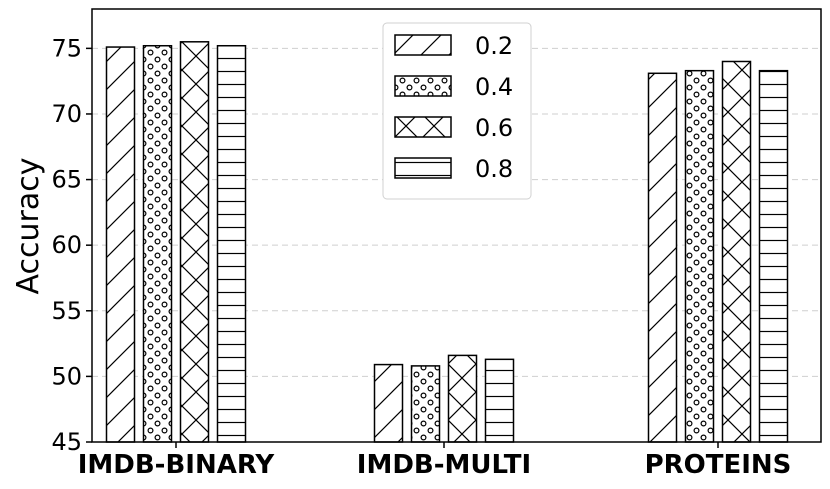 This screenshot has height=489, width=830. What do you see at coordinates (699, 256) in the screenshot?
I see `bar-proteins-0.4` at bounding box center [699, 256].